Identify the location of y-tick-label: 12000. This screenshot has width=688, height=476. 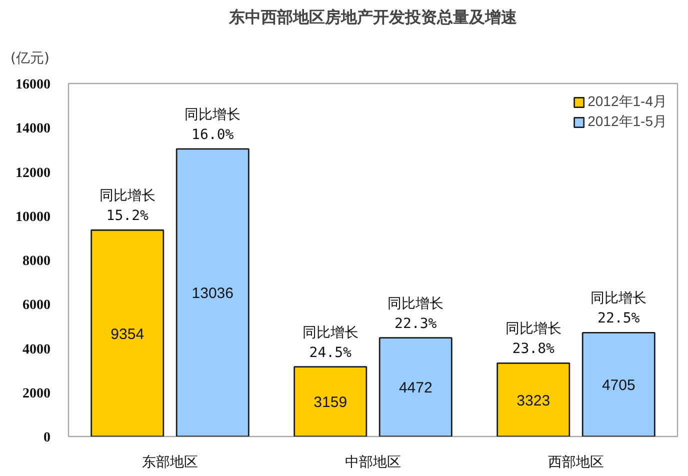
(33, 173).